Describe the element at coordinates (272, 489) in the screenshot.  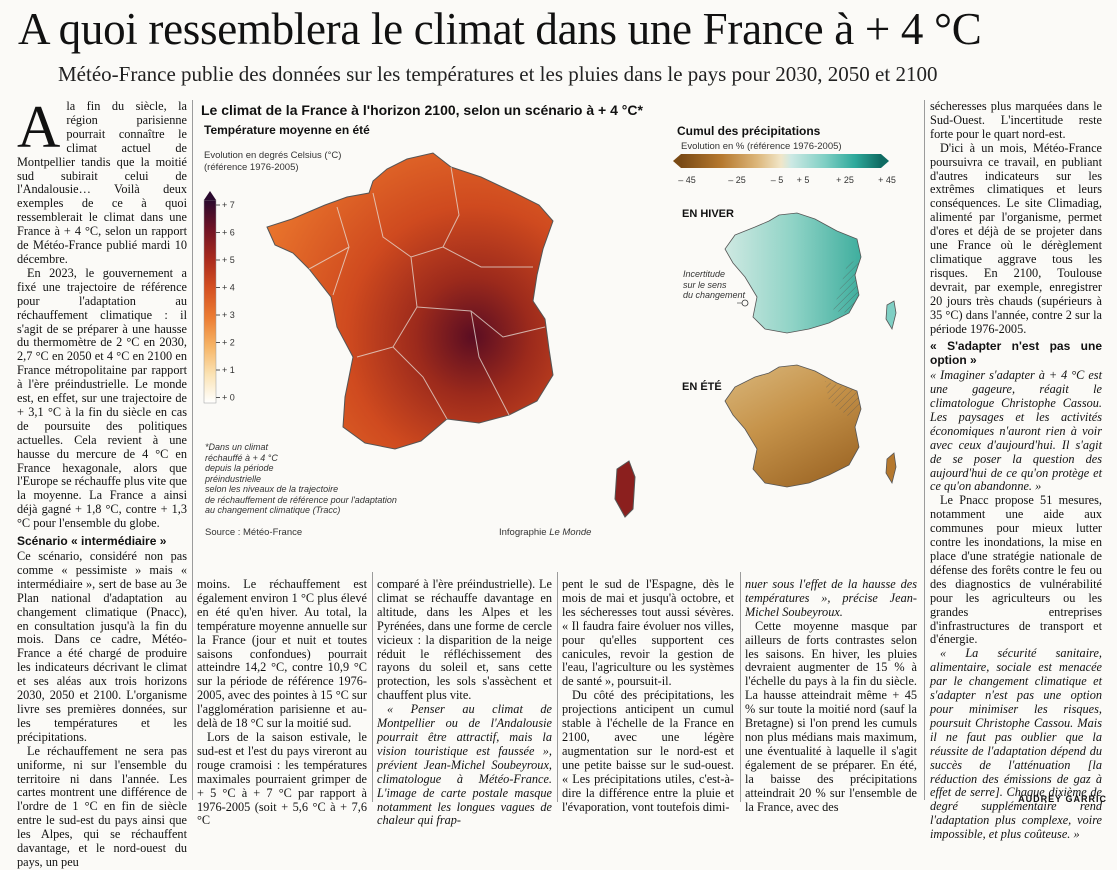
I see `footnote-line: selon les niveaux de la trajectoire` at that location.